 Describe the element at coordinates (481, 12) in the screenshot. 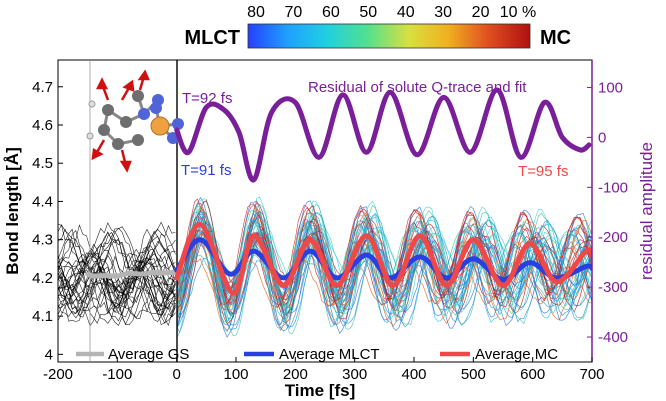

I see `colorbar-tick-label: 20` at that location.